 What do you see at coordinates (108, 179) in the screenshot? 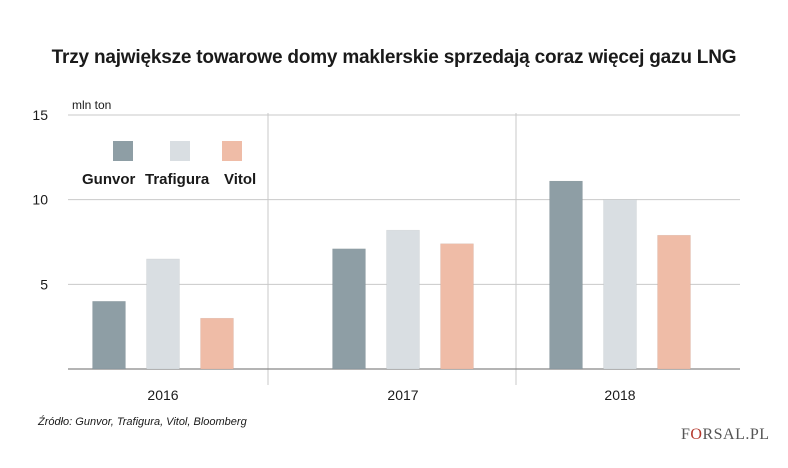
I see `legend-label-gunvor: Gunvor` at bounding box center [108, 179].